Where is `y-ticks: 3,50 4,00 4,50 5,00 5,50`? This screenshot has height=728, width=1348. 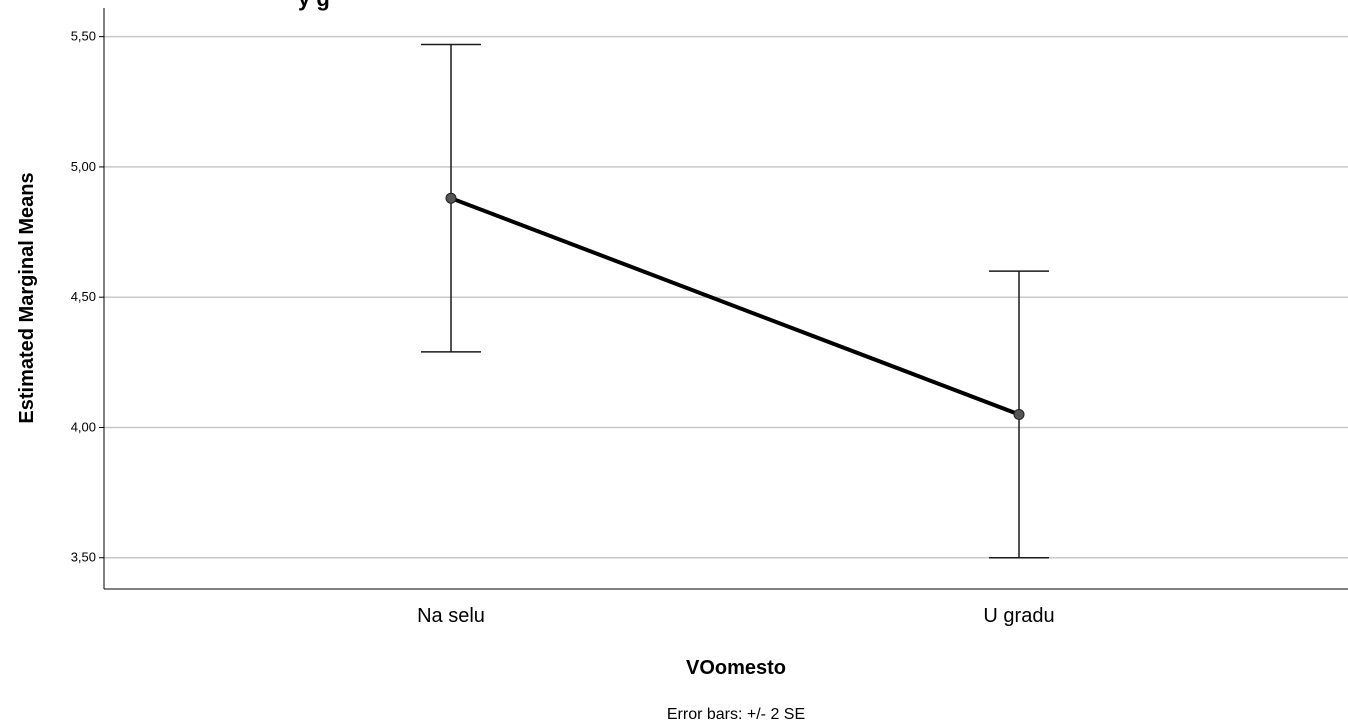 y-ticks: 3,50 4,00 4,50 5,00 5,50 is located at coordinates (87, 297).